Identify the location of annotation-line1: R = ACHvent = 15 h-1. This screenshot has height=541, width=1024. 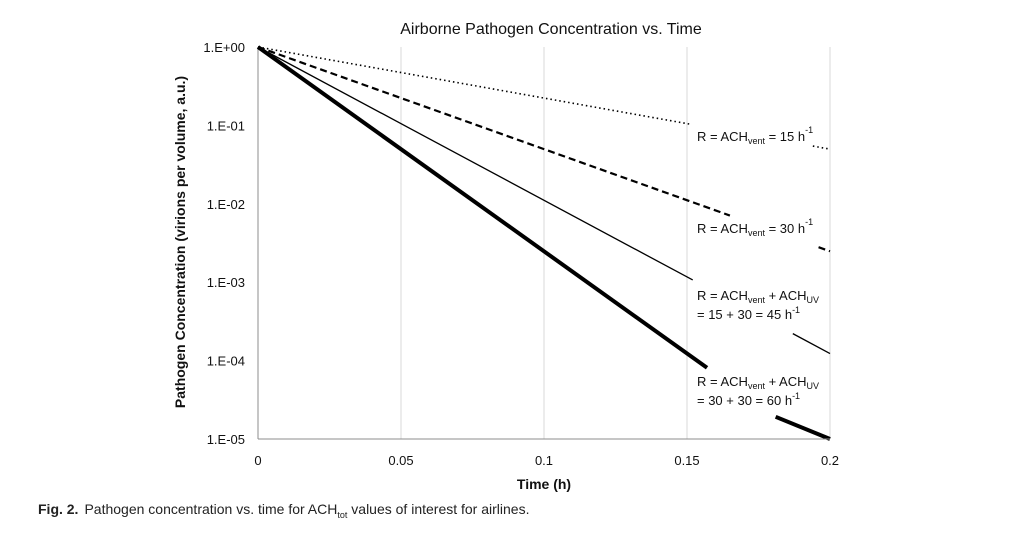
(755, 135).